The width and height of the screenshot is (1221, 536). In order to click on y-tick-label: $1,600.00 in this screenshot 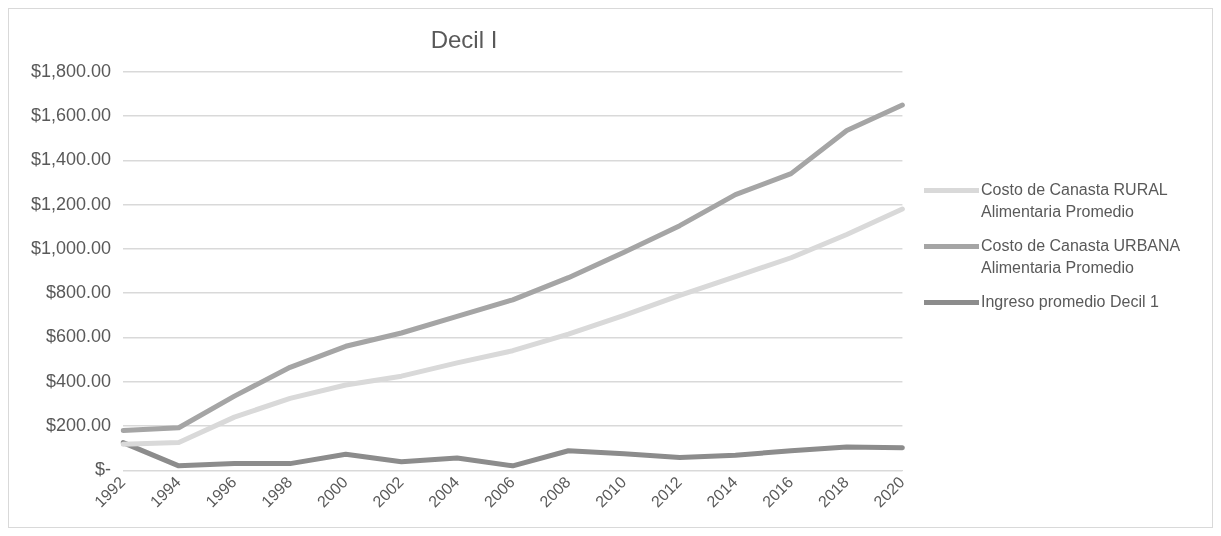, I will do `click(71, 115)`.